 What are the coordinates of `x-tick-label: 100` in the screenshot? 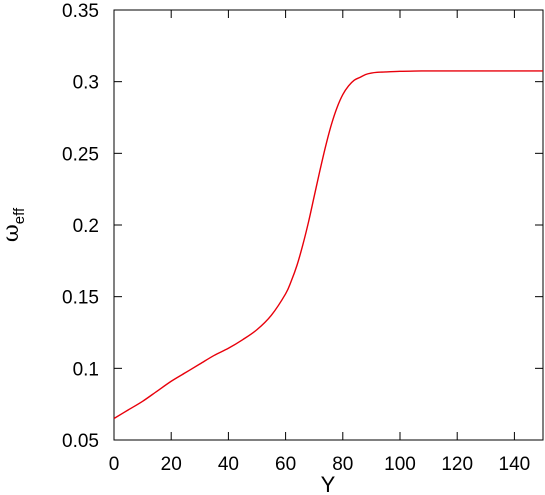 It's located at (400, 464).